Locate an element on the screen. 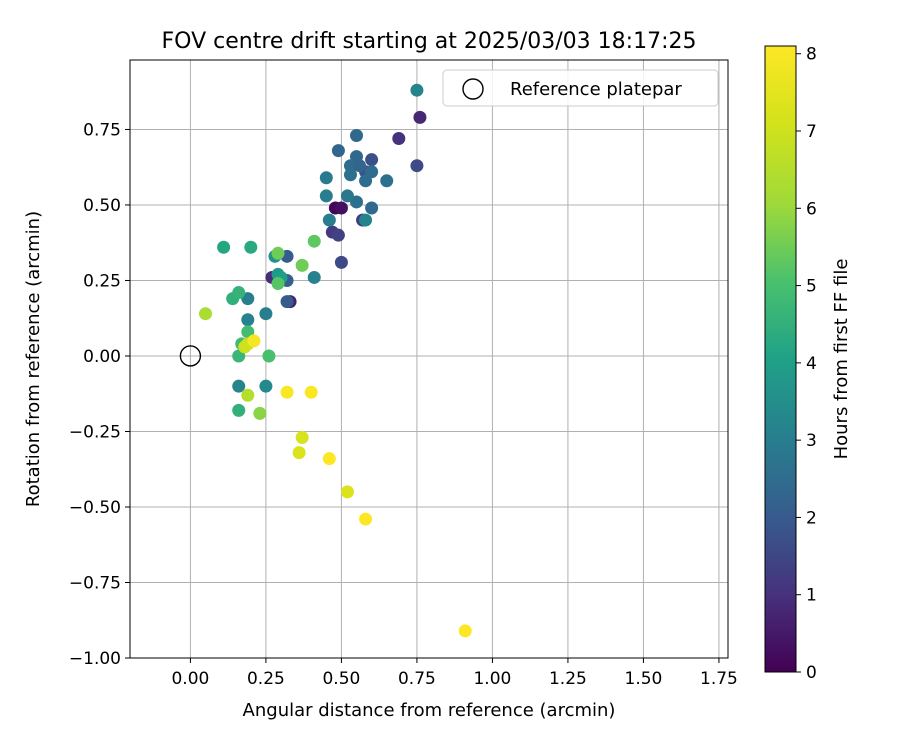 The image size is (900, 750). y-tick-label: −0.25 is located at coordinates (95, 432).